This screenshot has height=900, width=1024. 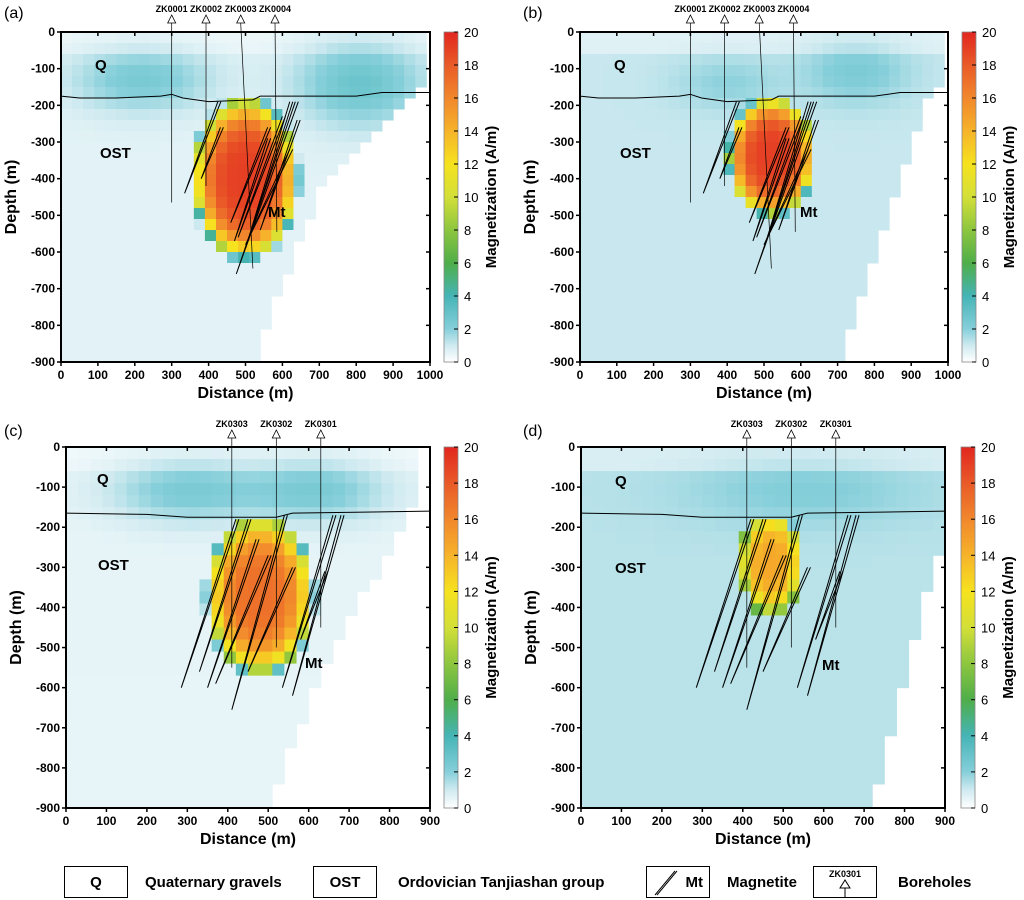 What do you see at coordinates (562, 179) in the screenshot?
I see `y-tick-label: -400` at bounding box center [562, 179].